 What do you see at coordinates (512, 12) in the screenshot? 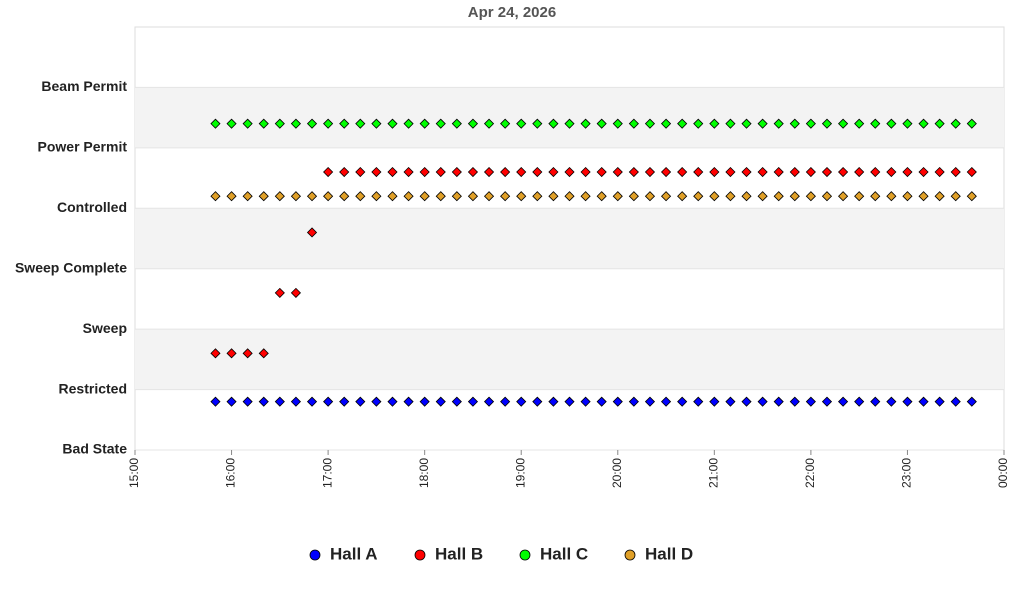
I see `chart-title: Apr 24, 2026` at bounding box center [512, 12].